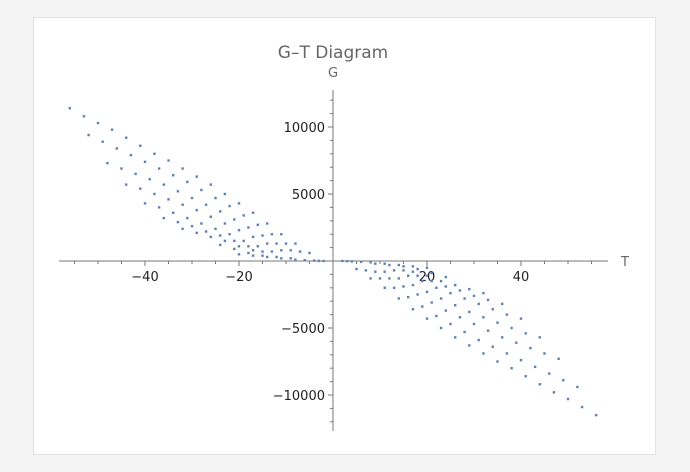 Image resolution: width=690 pixels, height=472 pixels. What do you see at coordinates (303, 329) in the screenshot?
I see `y-tick-label: −5000` at bounding box center [303, 329].